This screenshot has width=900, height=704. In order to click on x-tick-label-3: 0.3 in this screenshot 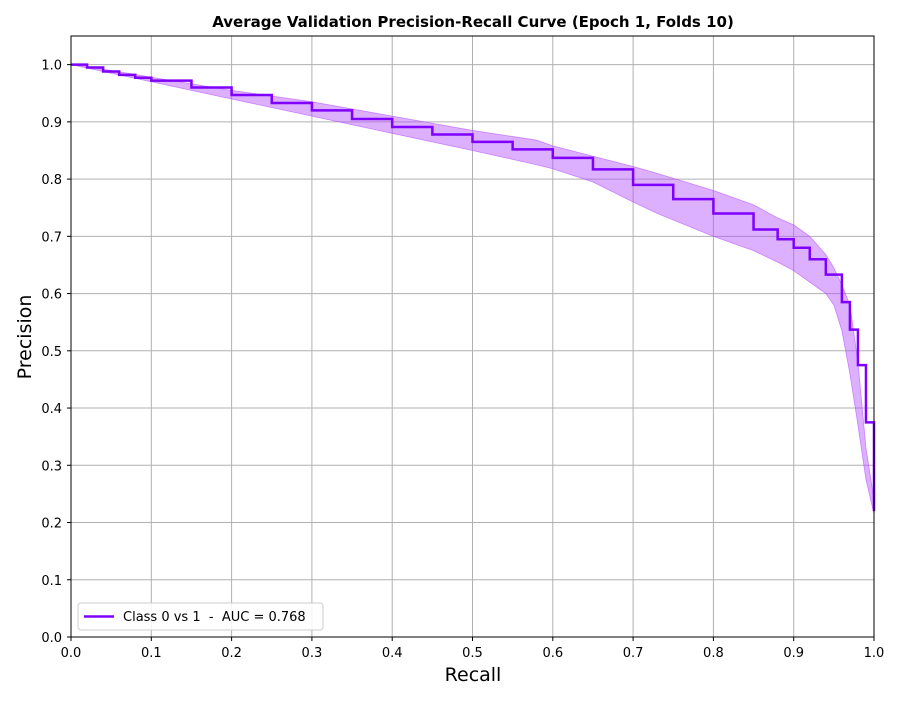, I will do `click(312, 653)`.